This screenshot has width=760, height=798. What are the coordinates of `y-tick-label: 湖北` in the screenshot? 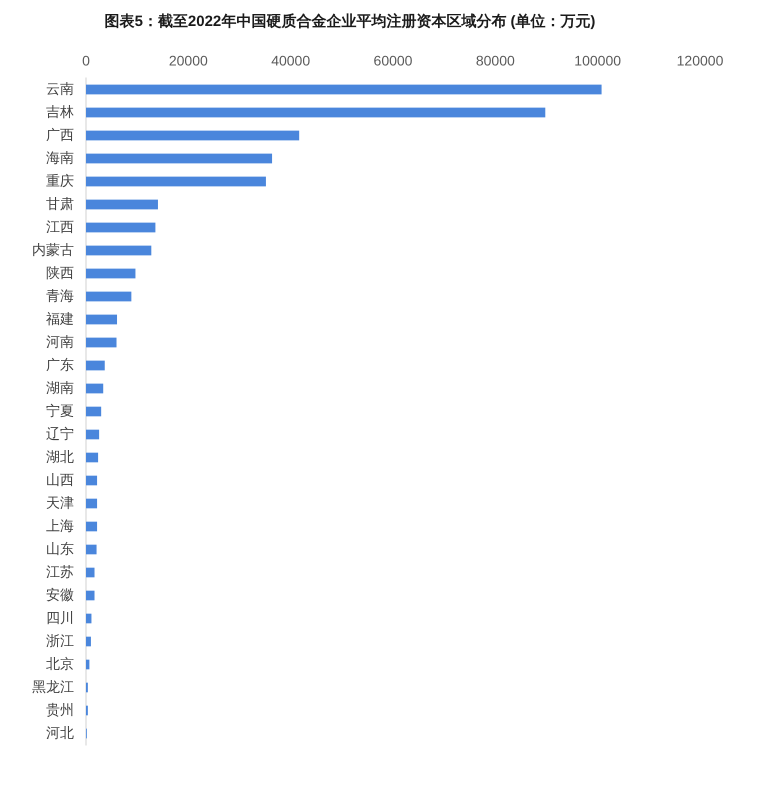 It's located at (60, 456).